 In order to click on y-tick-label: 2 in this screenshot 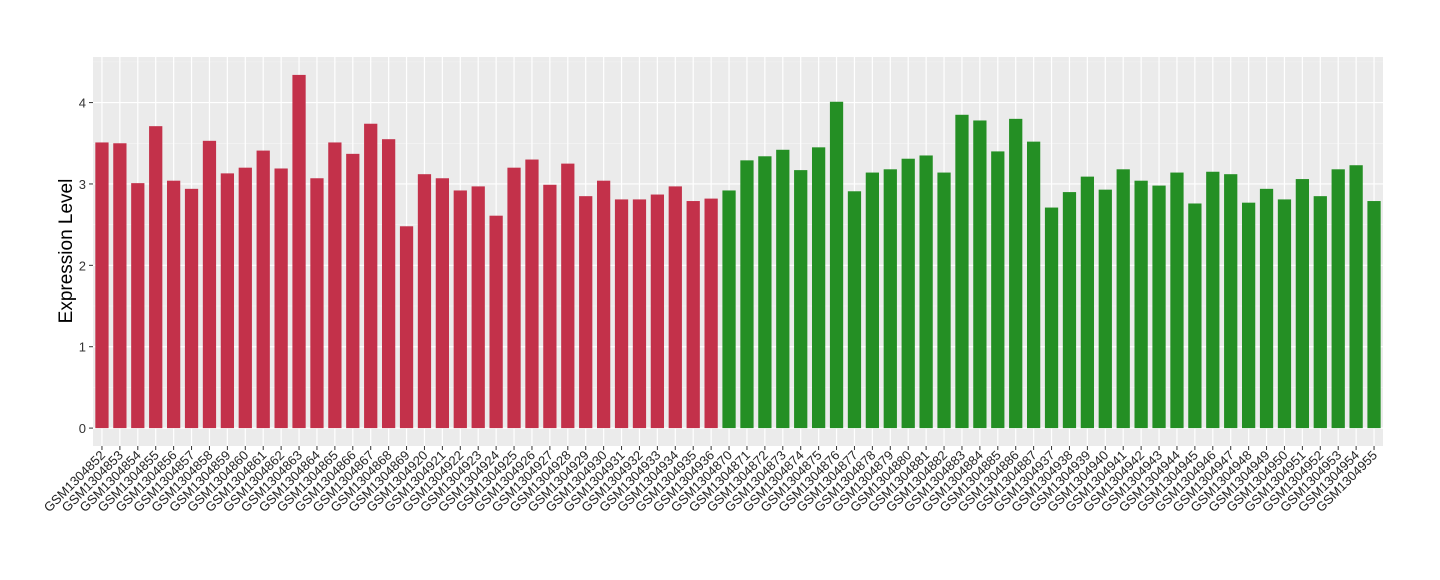, I will do `click(82, 265)`.